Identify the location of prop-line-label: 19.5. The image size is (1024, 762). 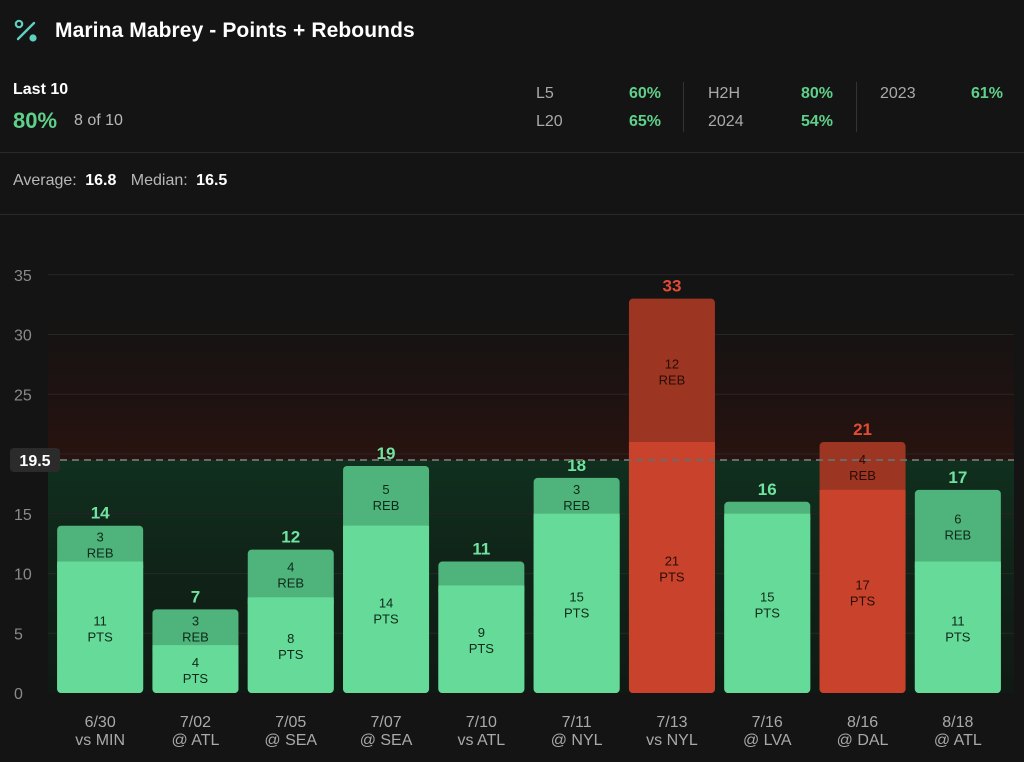
(34, 461).